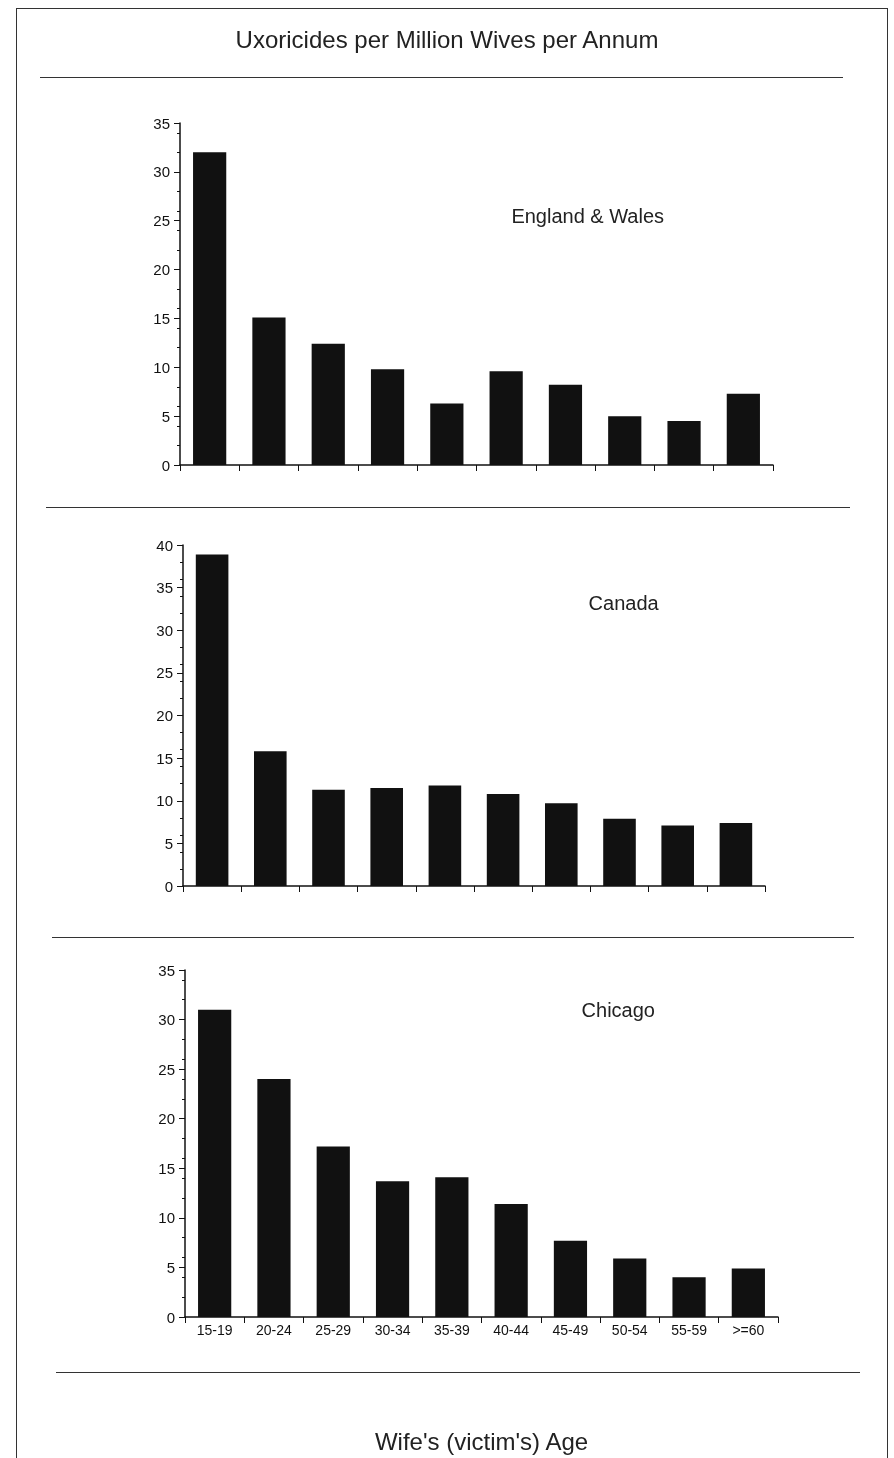  I want to click on text: Chicago, so click(618, 1010).